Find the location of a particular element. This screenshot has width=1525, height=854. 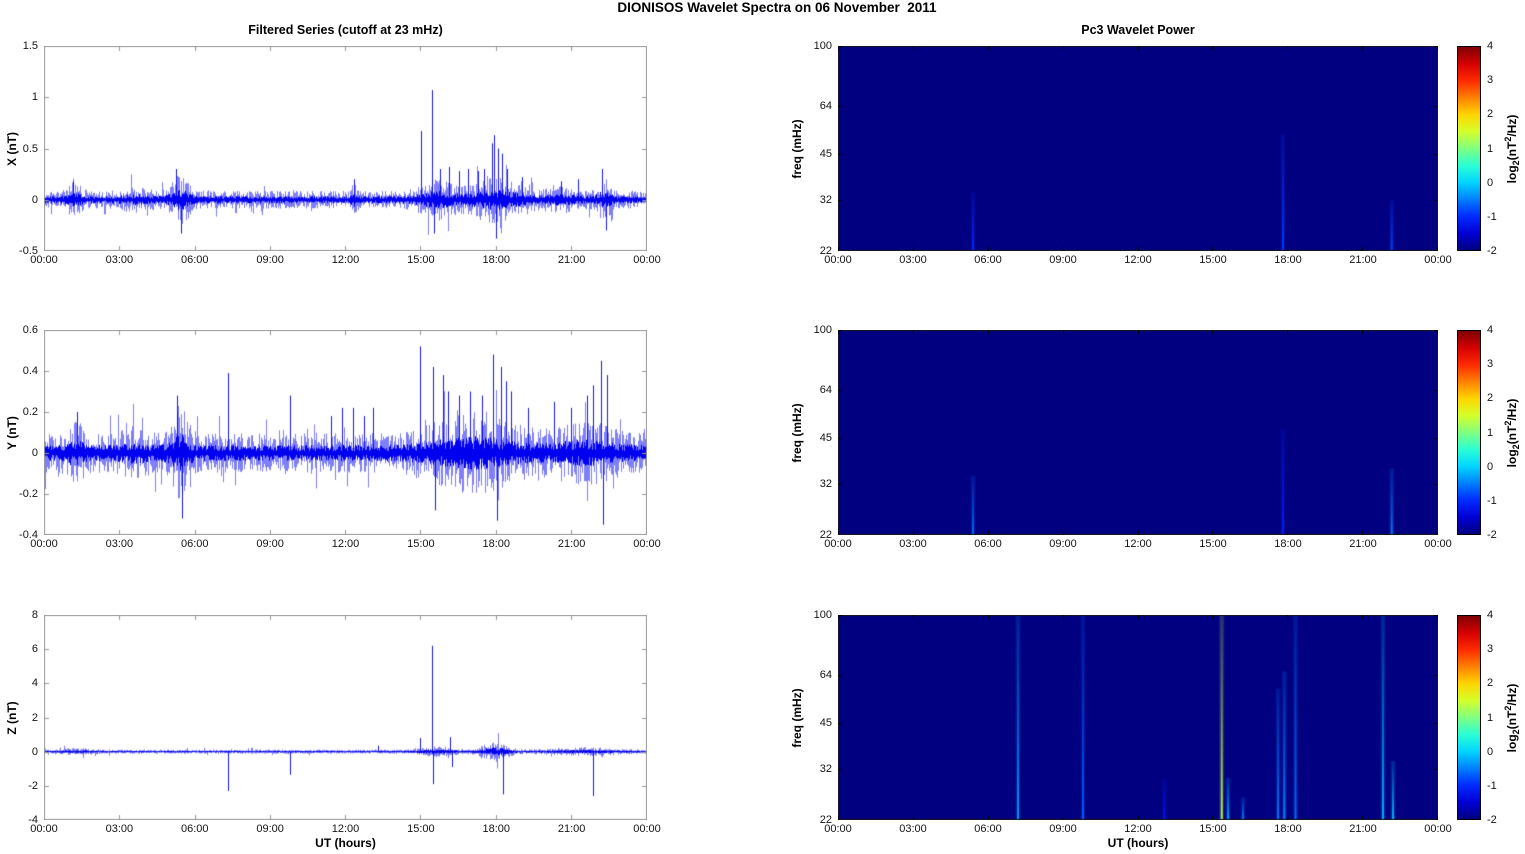

colorbar-tick-label: -2 is located at coordinates (1492, 820).